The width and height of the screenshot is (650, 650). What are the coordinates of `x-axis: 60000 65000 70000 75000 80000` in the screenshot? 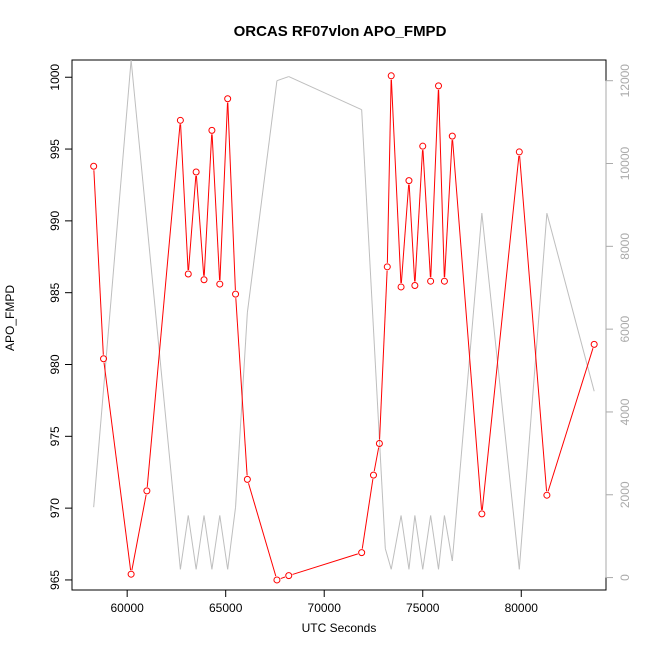 It's located at (324, 602).